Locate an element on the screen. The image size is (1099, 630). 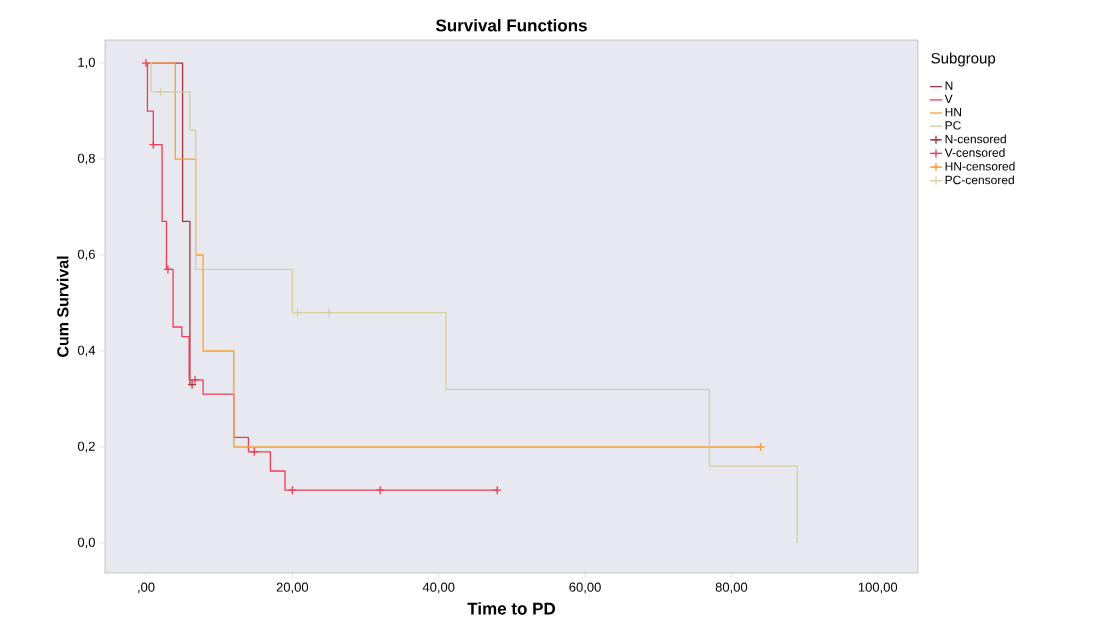
y-tick-label: 0,2 is located at coordinates (86, 447).